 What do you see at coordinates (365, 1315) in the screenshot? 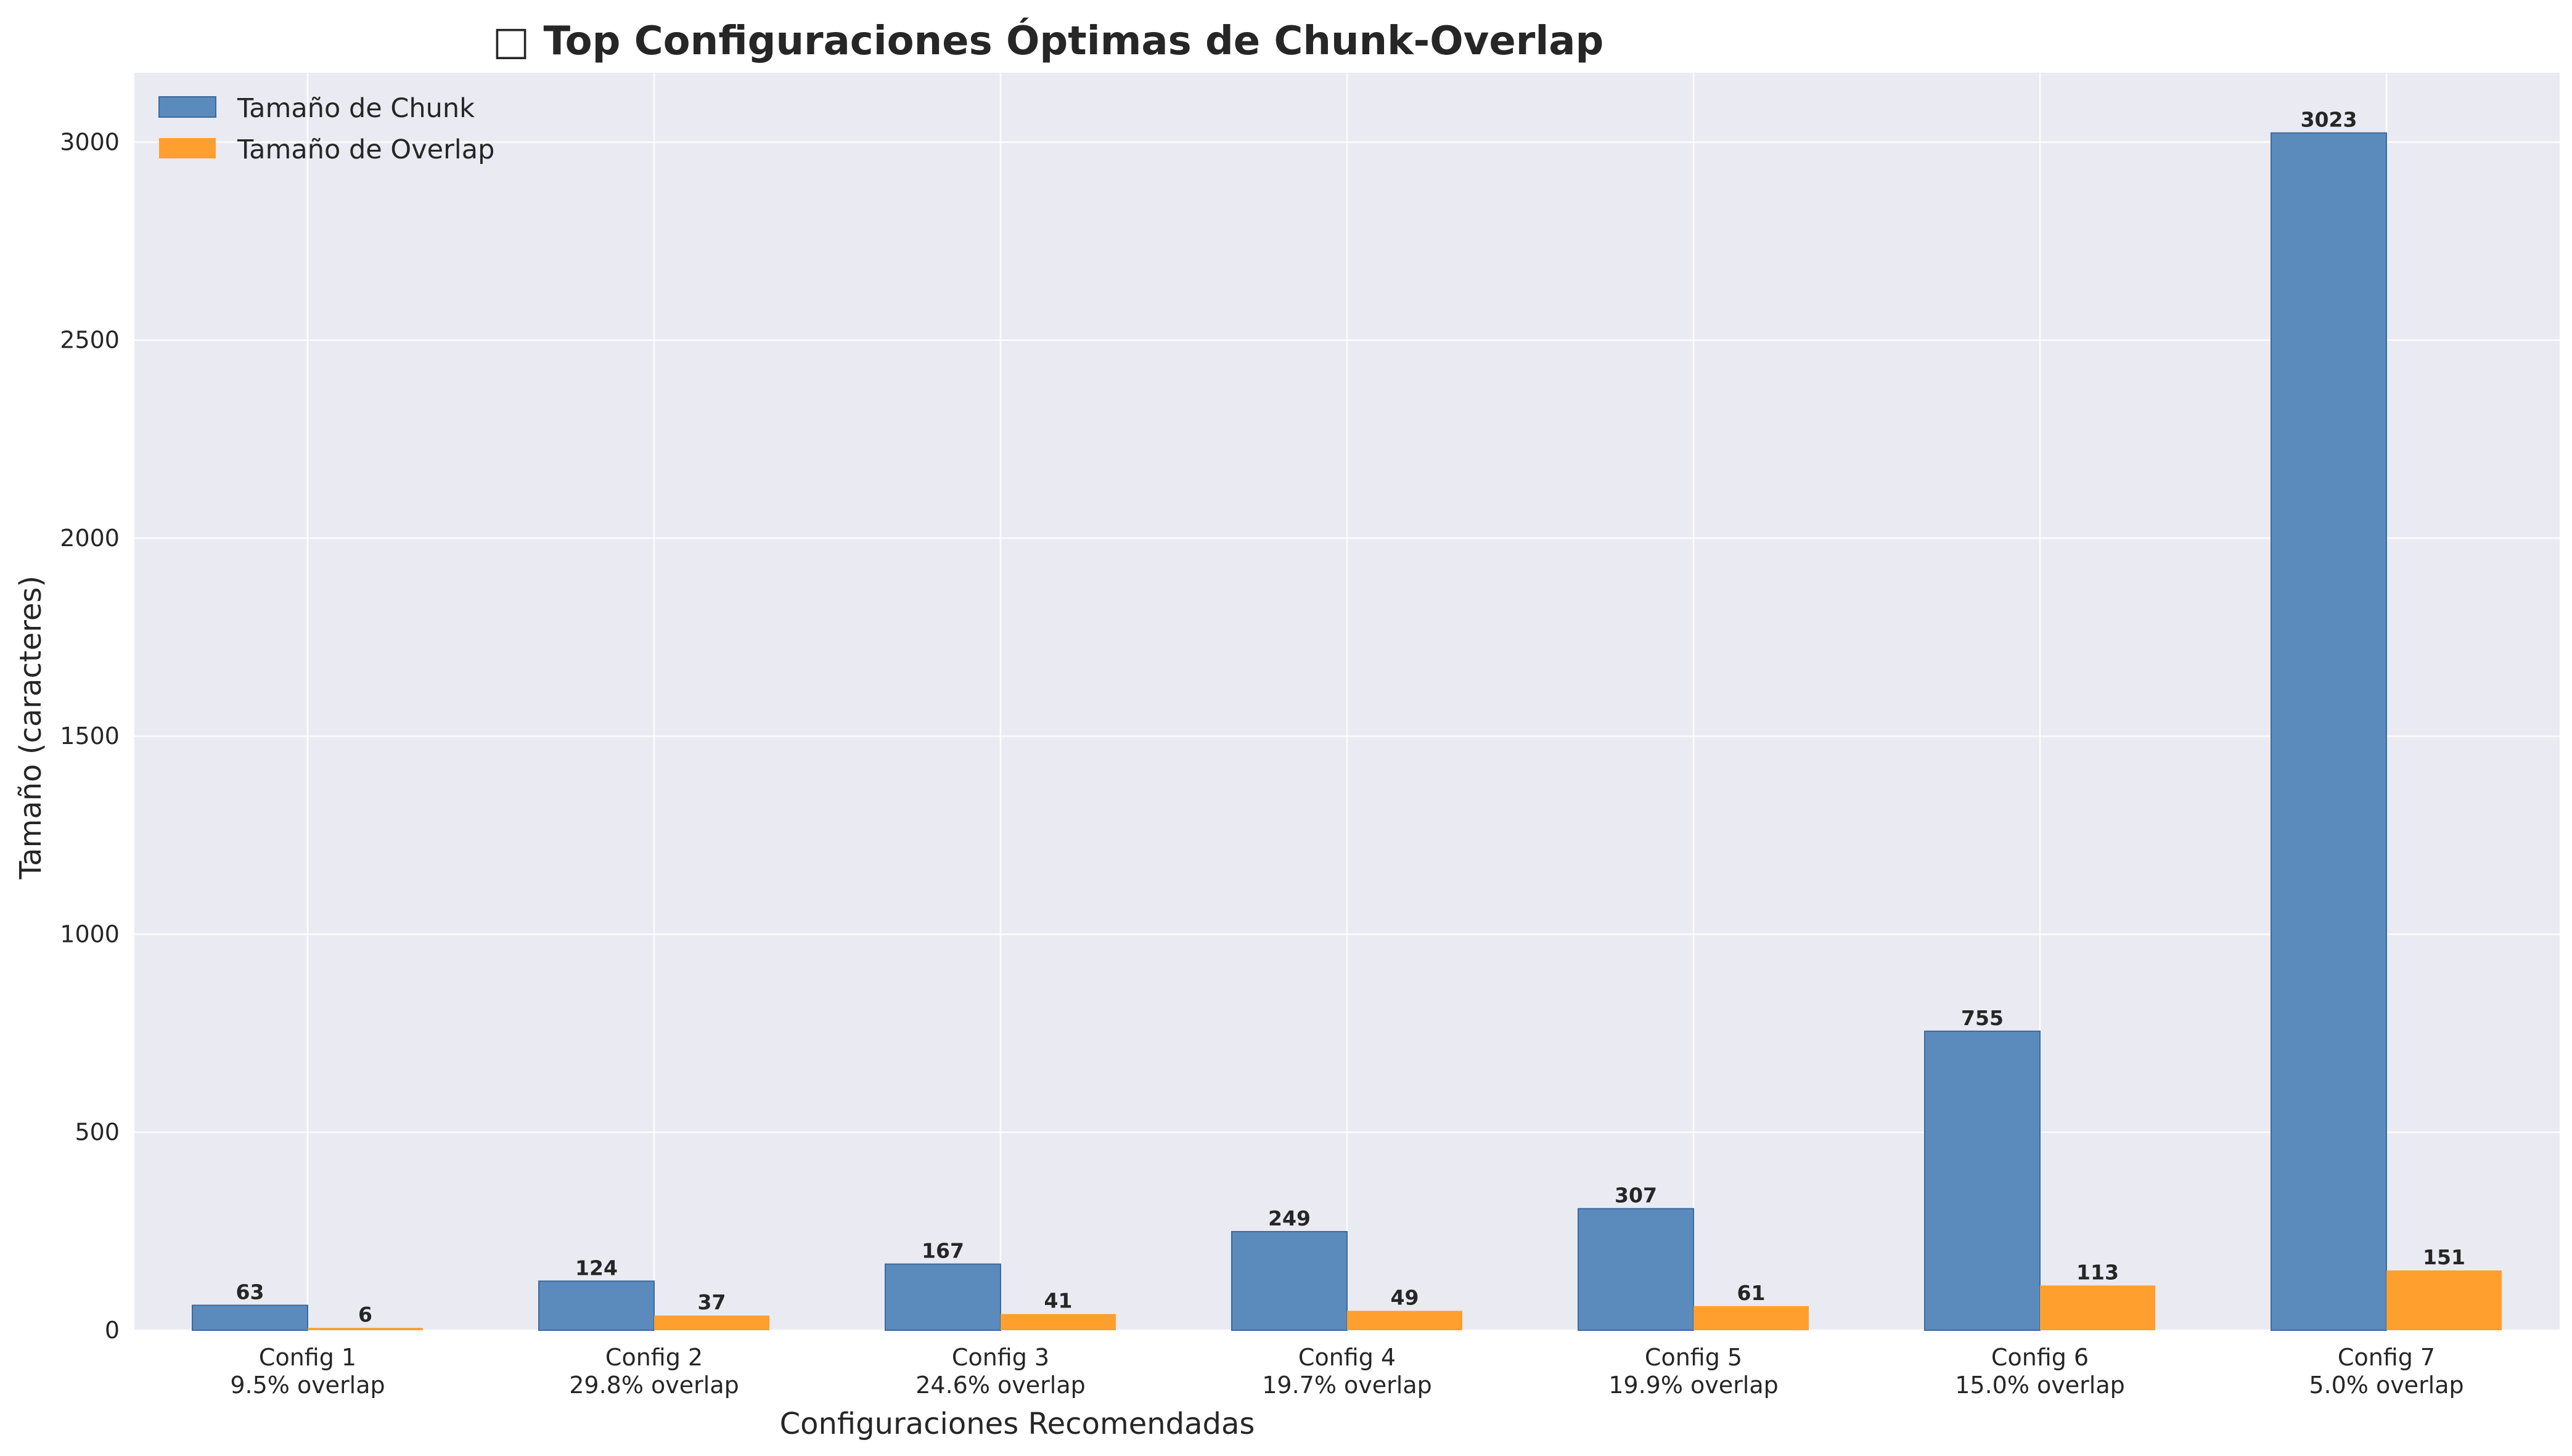
I see `value-label-overlap: 6` at bounding box center [365, 1315].